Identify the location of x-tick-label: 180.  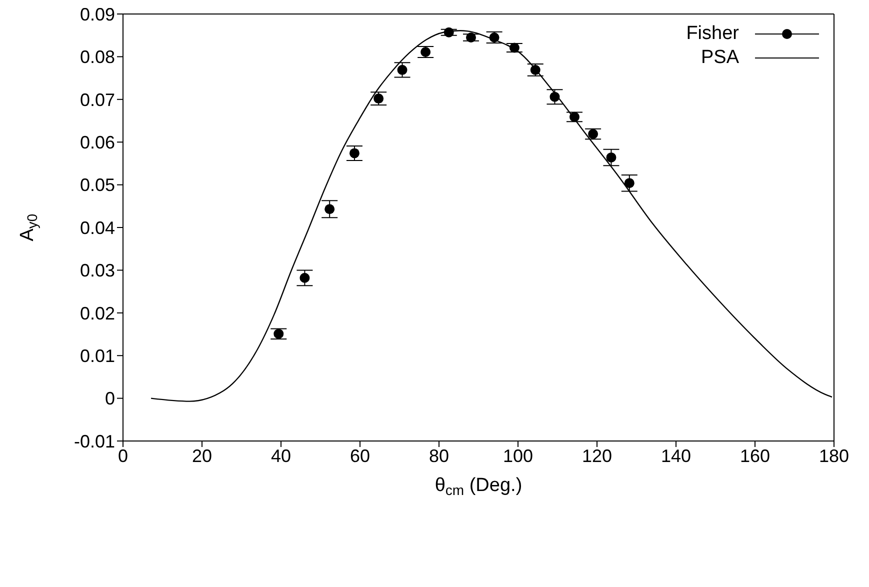
(834, 456).